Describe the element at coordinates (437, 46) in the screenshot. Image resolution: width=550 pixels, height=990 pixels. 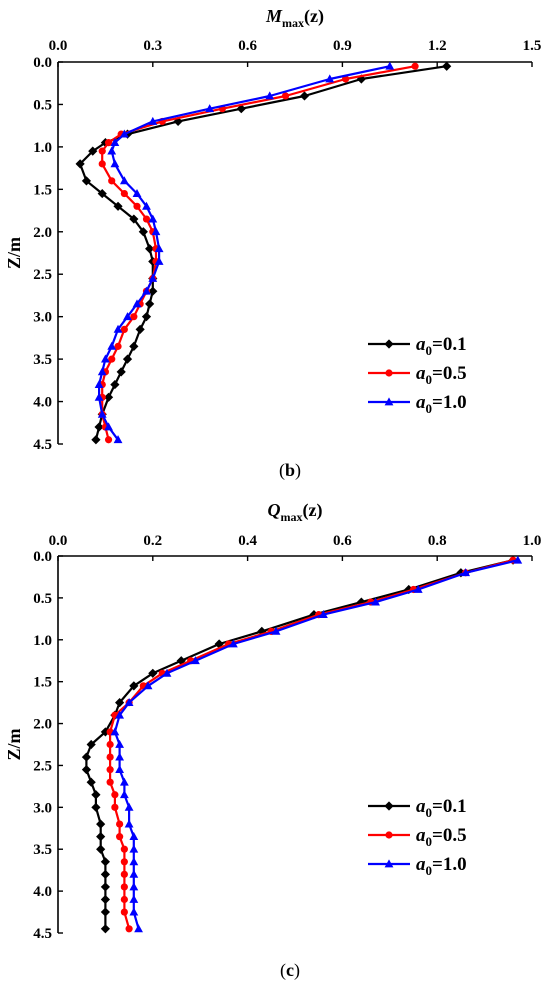
I see `x-tick-label: 1.2` at that location.